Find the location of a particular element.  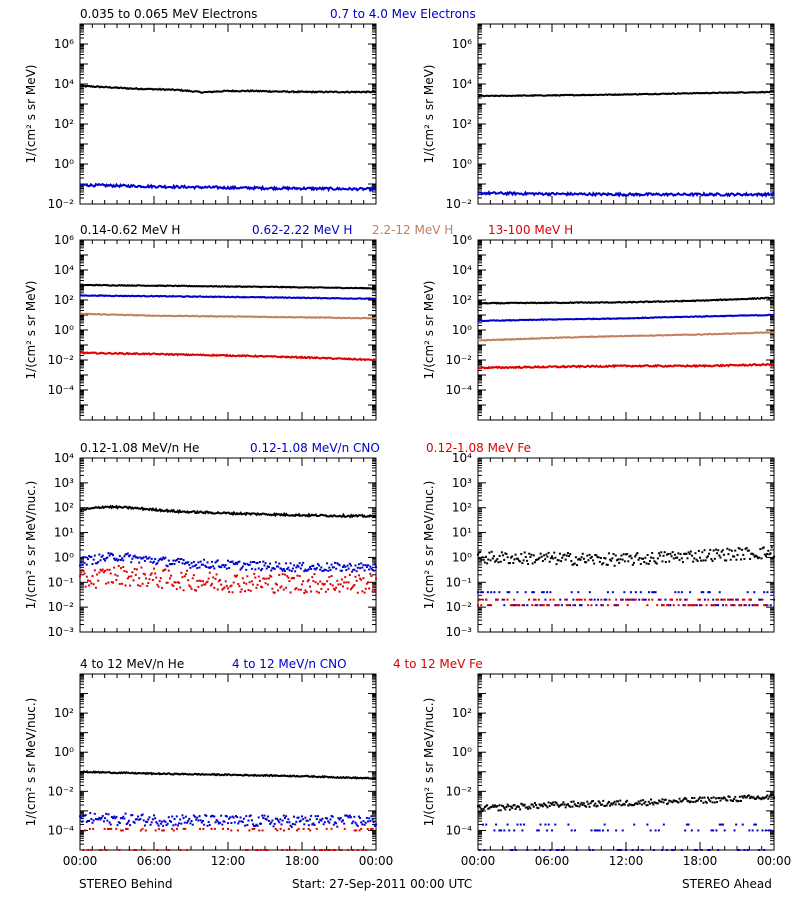

y-axis-label: 1/(cm² s sr MeV/nuc.) is located at coordinates (31, 545).